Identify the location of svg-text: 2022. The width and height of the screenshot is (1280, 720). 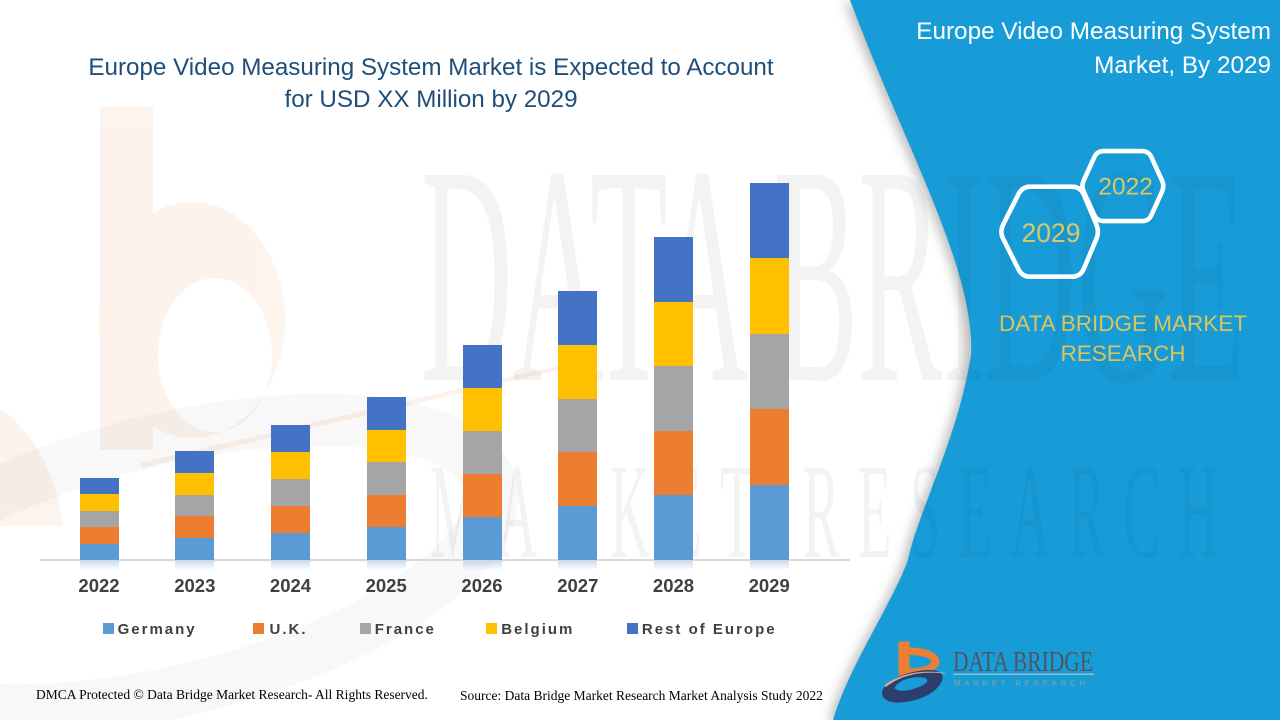
(1125, 186).